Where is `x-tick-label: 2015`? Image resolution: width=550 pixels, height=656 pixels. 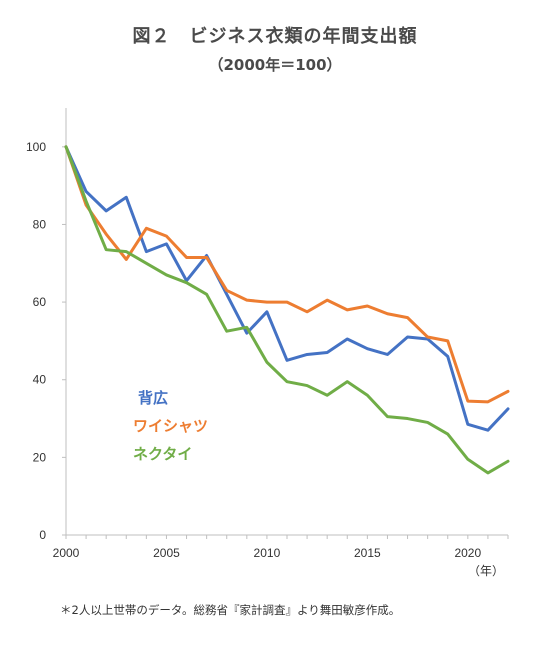
x-tick-label: 2015 is located at coordinates (367, 553).